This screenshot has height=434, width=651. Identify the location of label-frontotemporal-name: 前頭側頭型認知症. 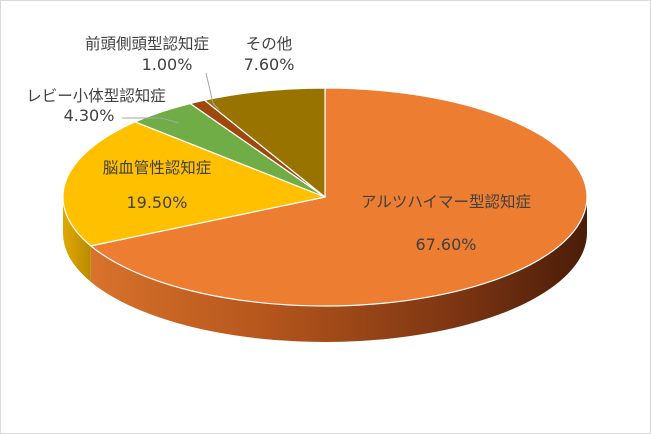
(147, 44).